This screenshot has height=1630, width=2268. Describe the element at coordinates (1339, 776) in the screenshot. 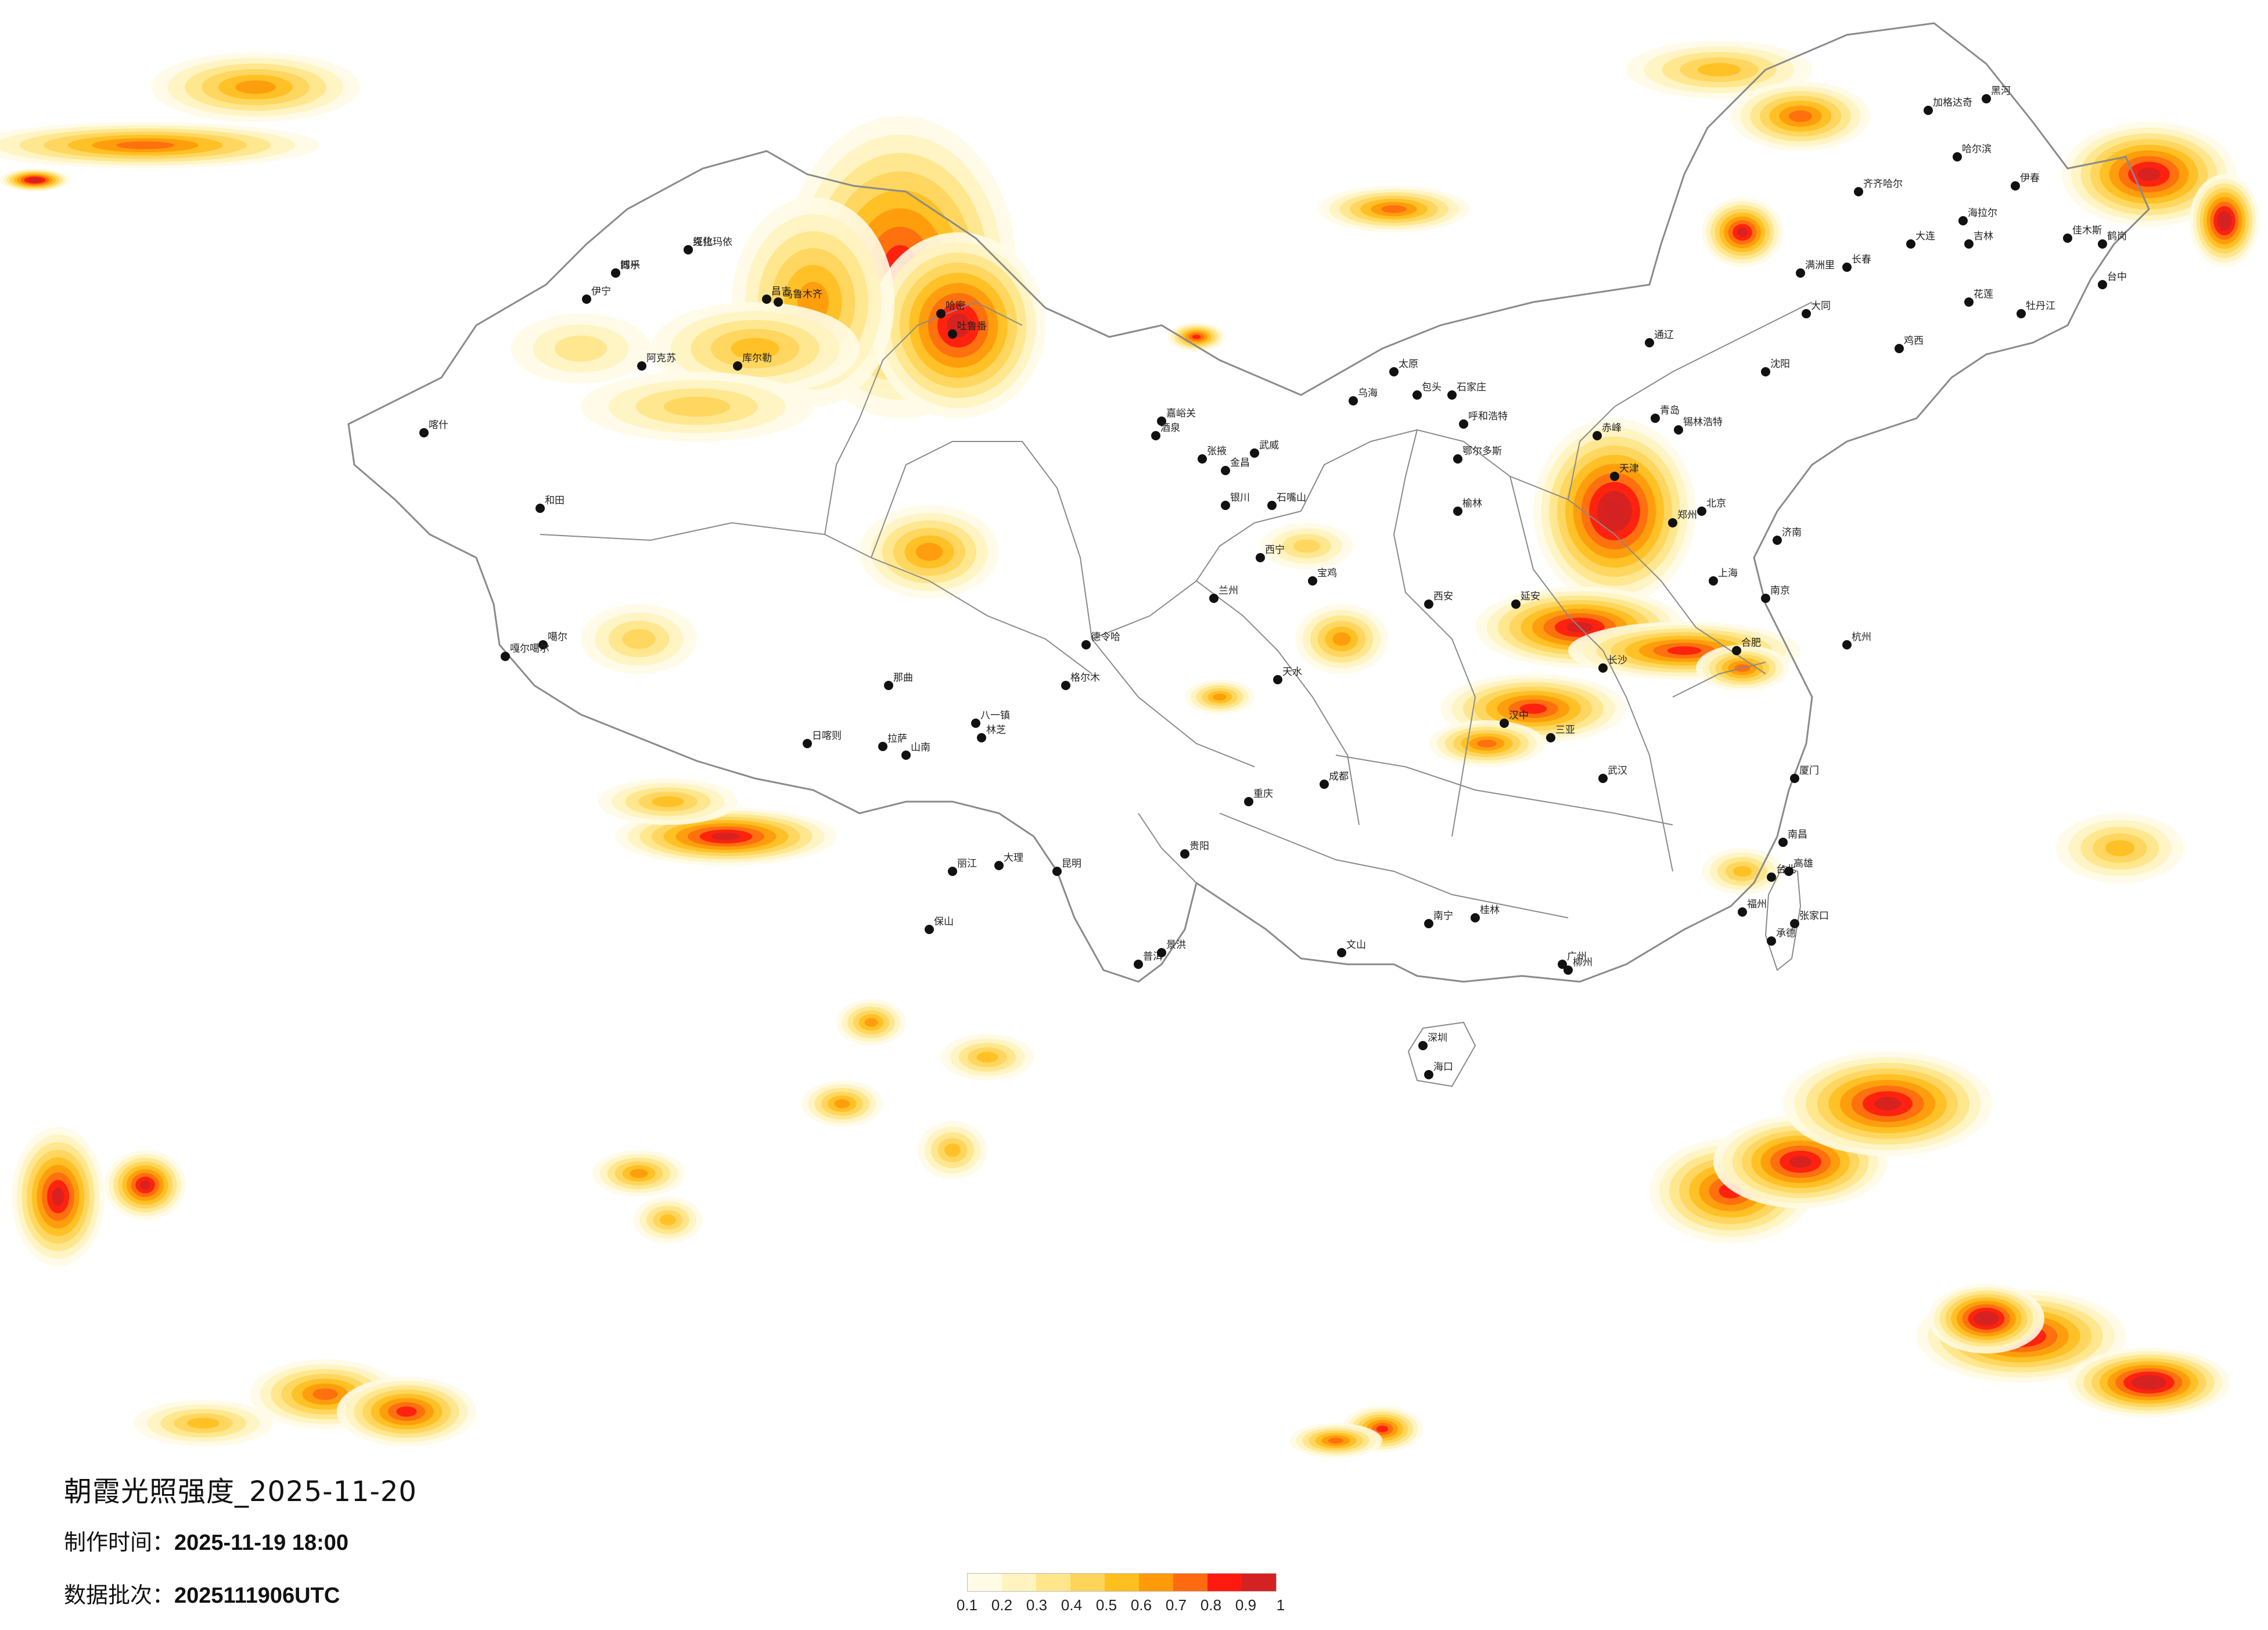

I see `city-label: 成都` at that location.